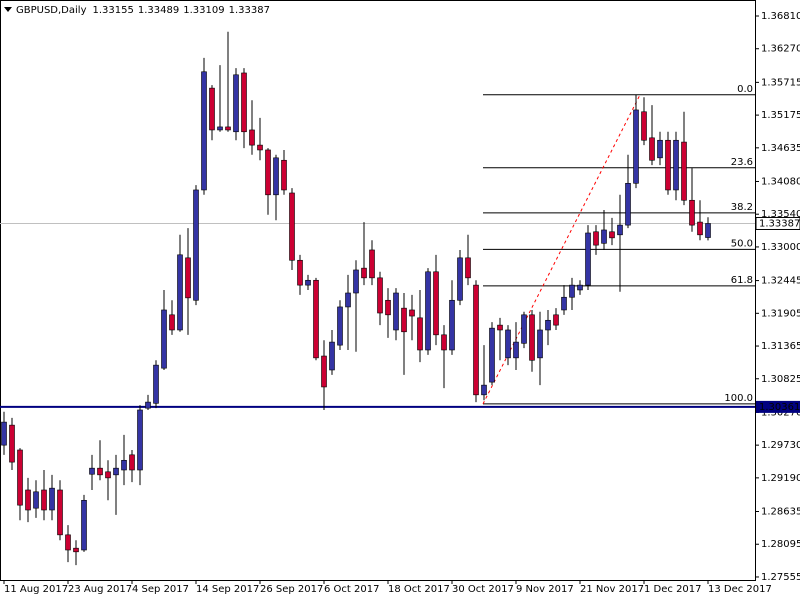 This screenshot has height=600, width=800. I want to click on x-tick-label: 26 Sep 2017, so click(291, 589).